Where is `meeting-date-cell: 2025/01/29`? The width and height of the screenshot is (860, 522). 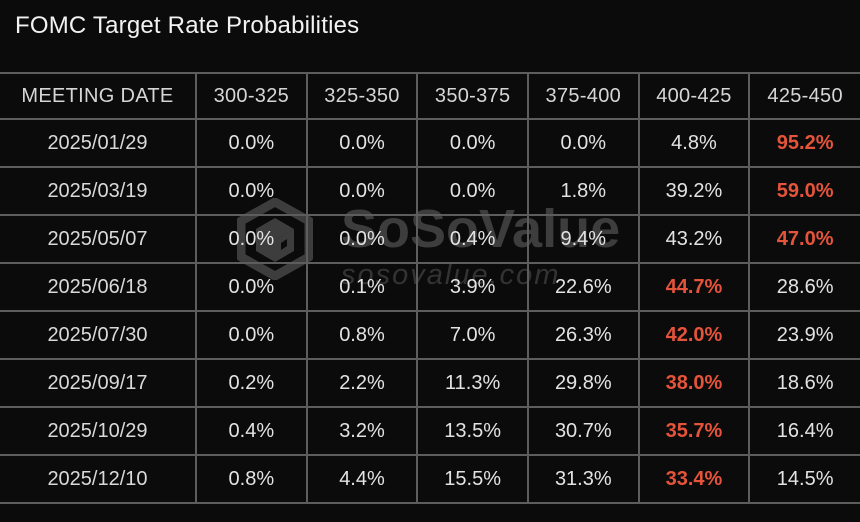 meeting-date-cell: 2025/01/29 is located at coordinates (98, 142).